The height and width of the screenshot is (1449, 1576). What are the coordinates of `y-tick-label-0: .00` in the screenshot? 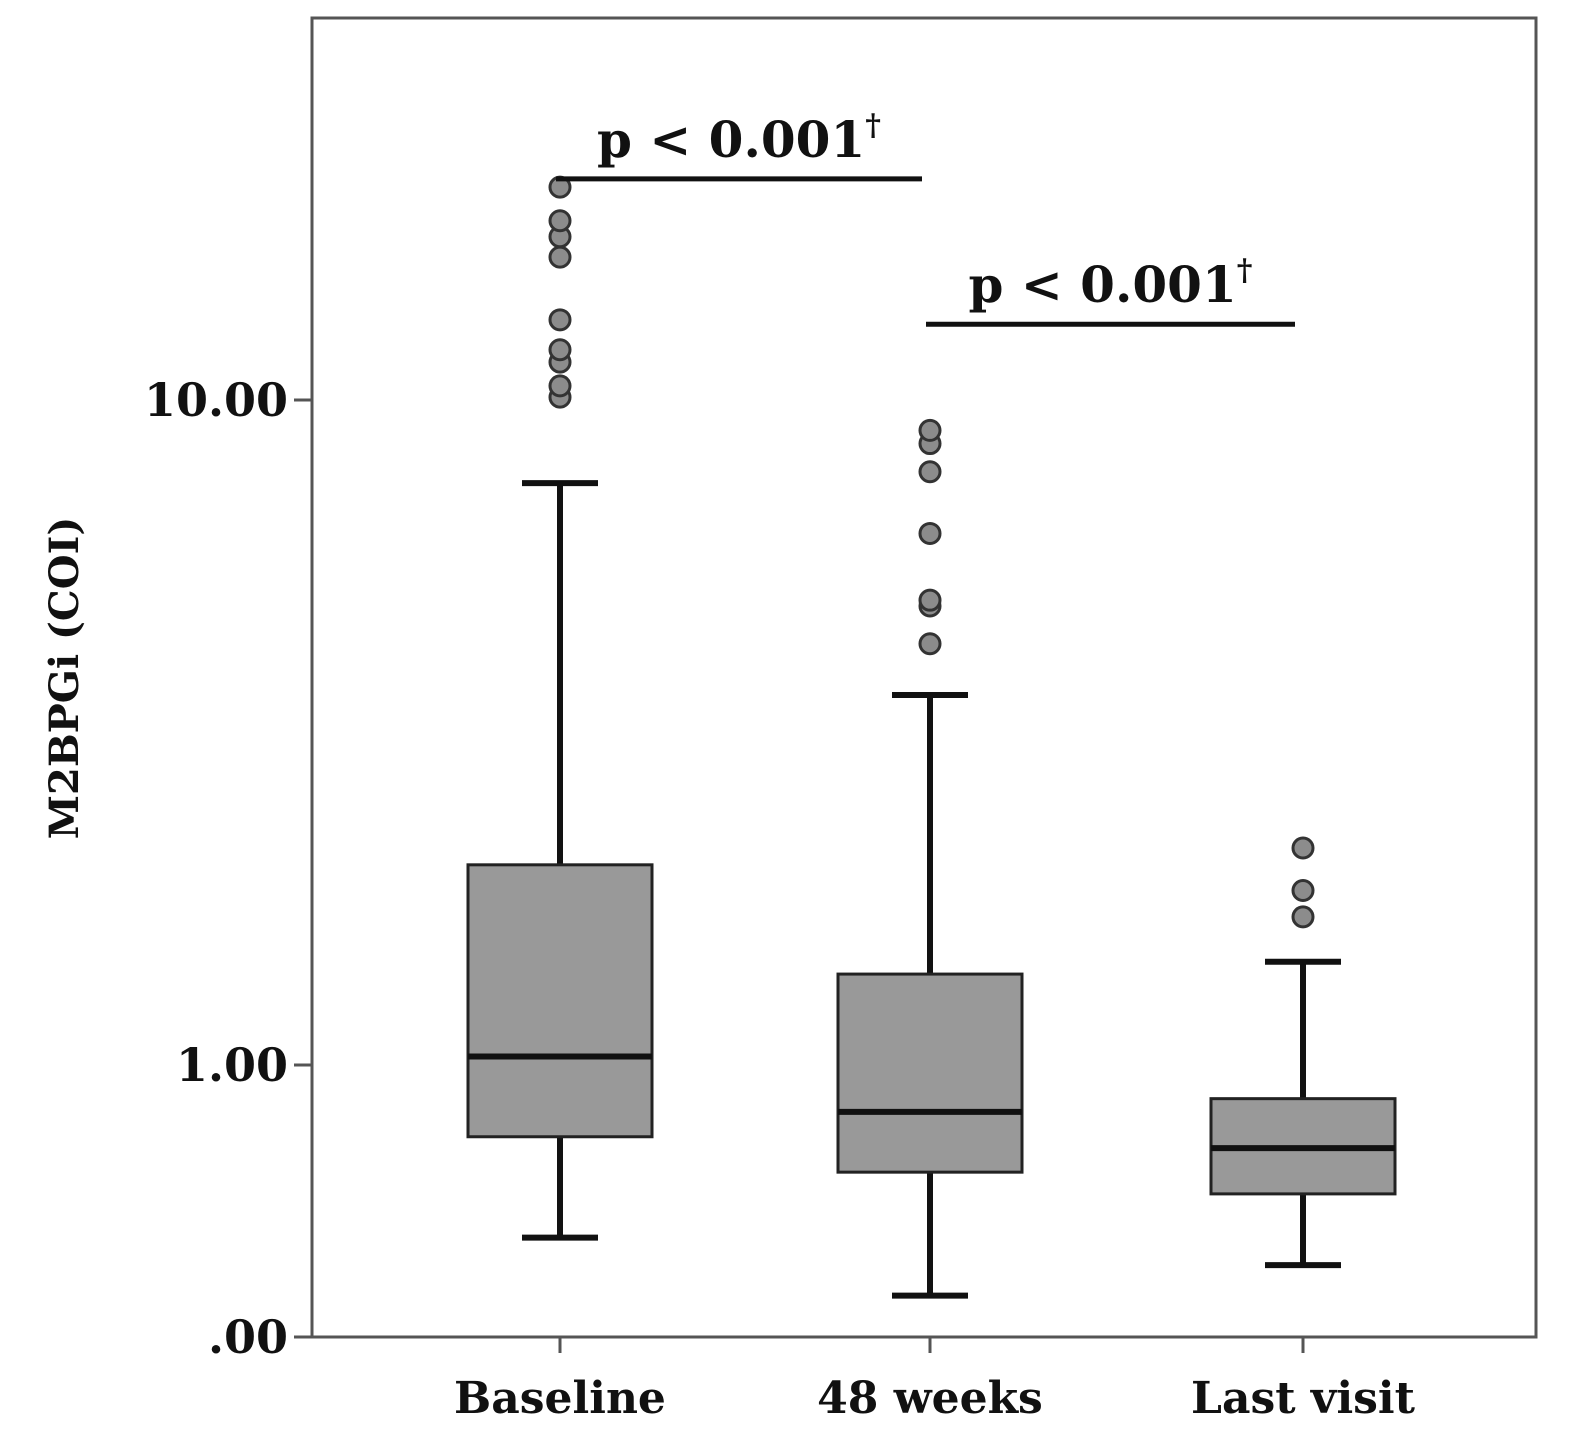 It's located at (248, 1337).